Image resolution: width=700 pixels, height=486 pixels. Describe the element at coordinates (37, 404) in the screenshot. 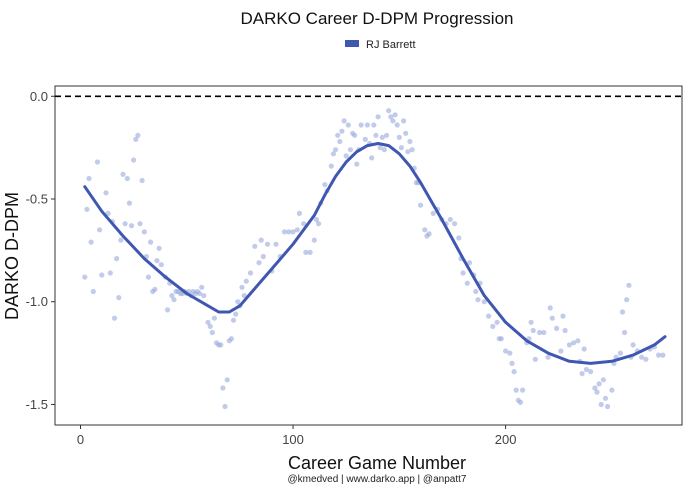

I see `y-tick-label: -1.5` at that location.